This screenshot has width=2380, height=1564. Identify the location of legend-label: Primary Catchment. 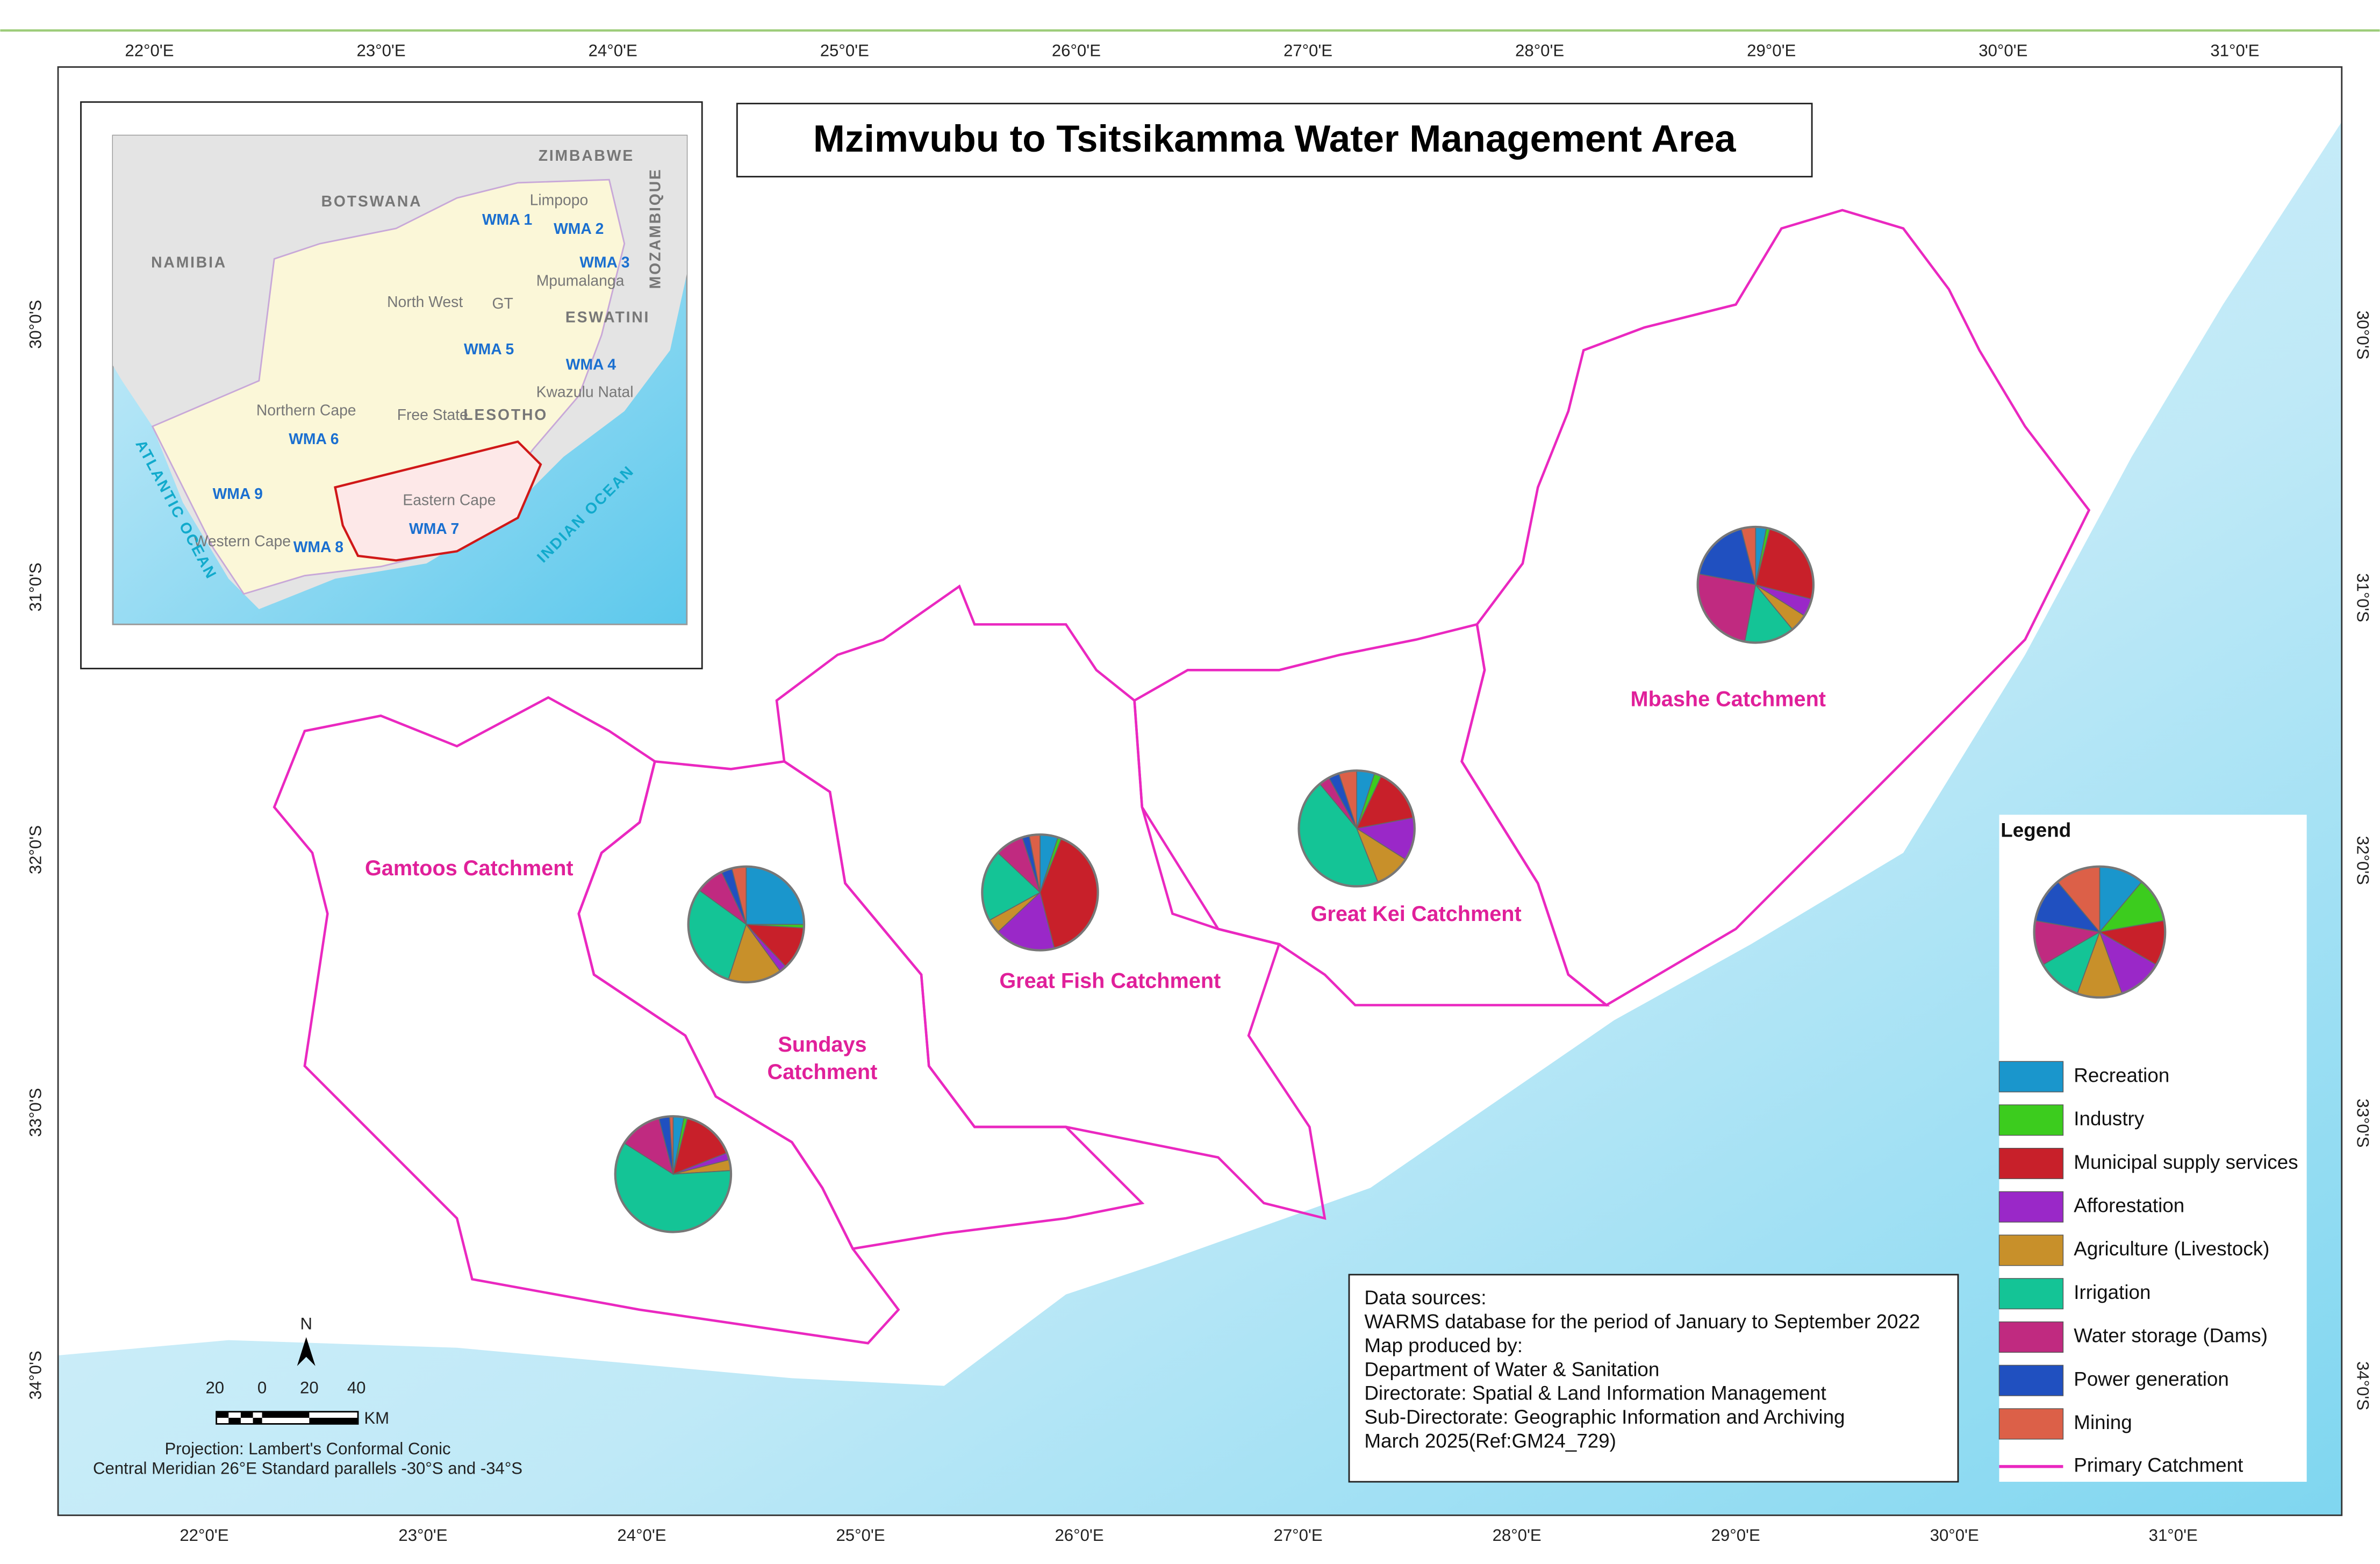
(2158, 1465).